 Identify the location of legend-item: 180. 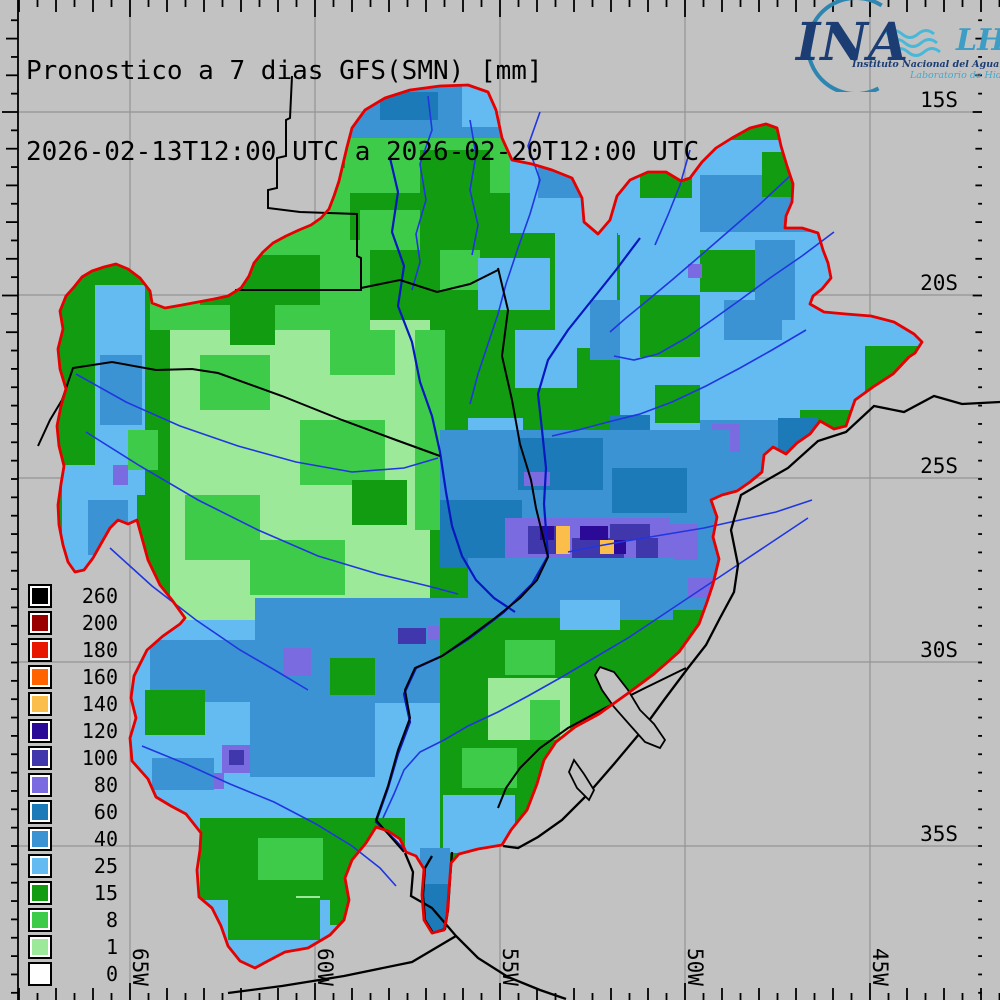
(73, 649).